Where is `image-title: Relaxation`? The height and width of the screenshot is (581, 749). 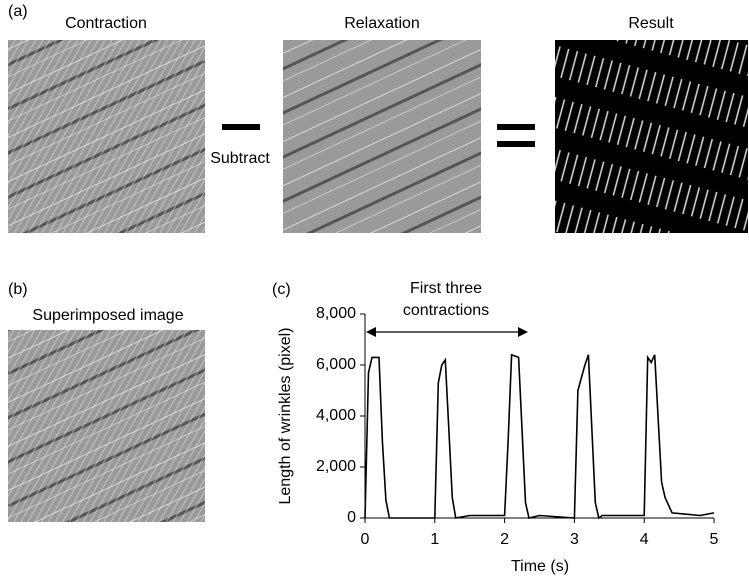 image-title: Relaxation is located at coordinates (382, 23).